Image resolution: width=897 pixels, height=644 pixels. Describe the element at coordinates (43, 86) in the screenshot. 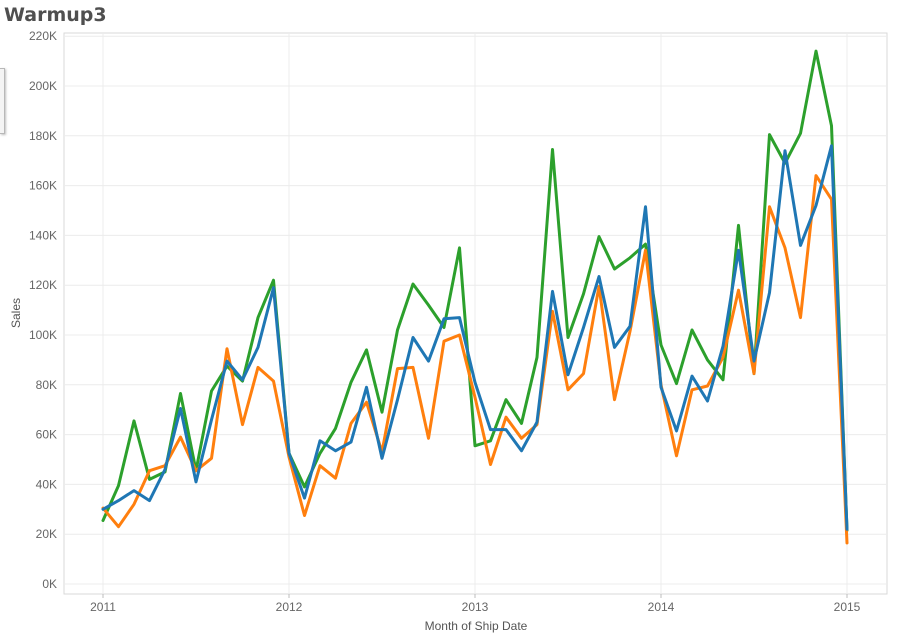

I see `y-tick-label: 200K` at that location.